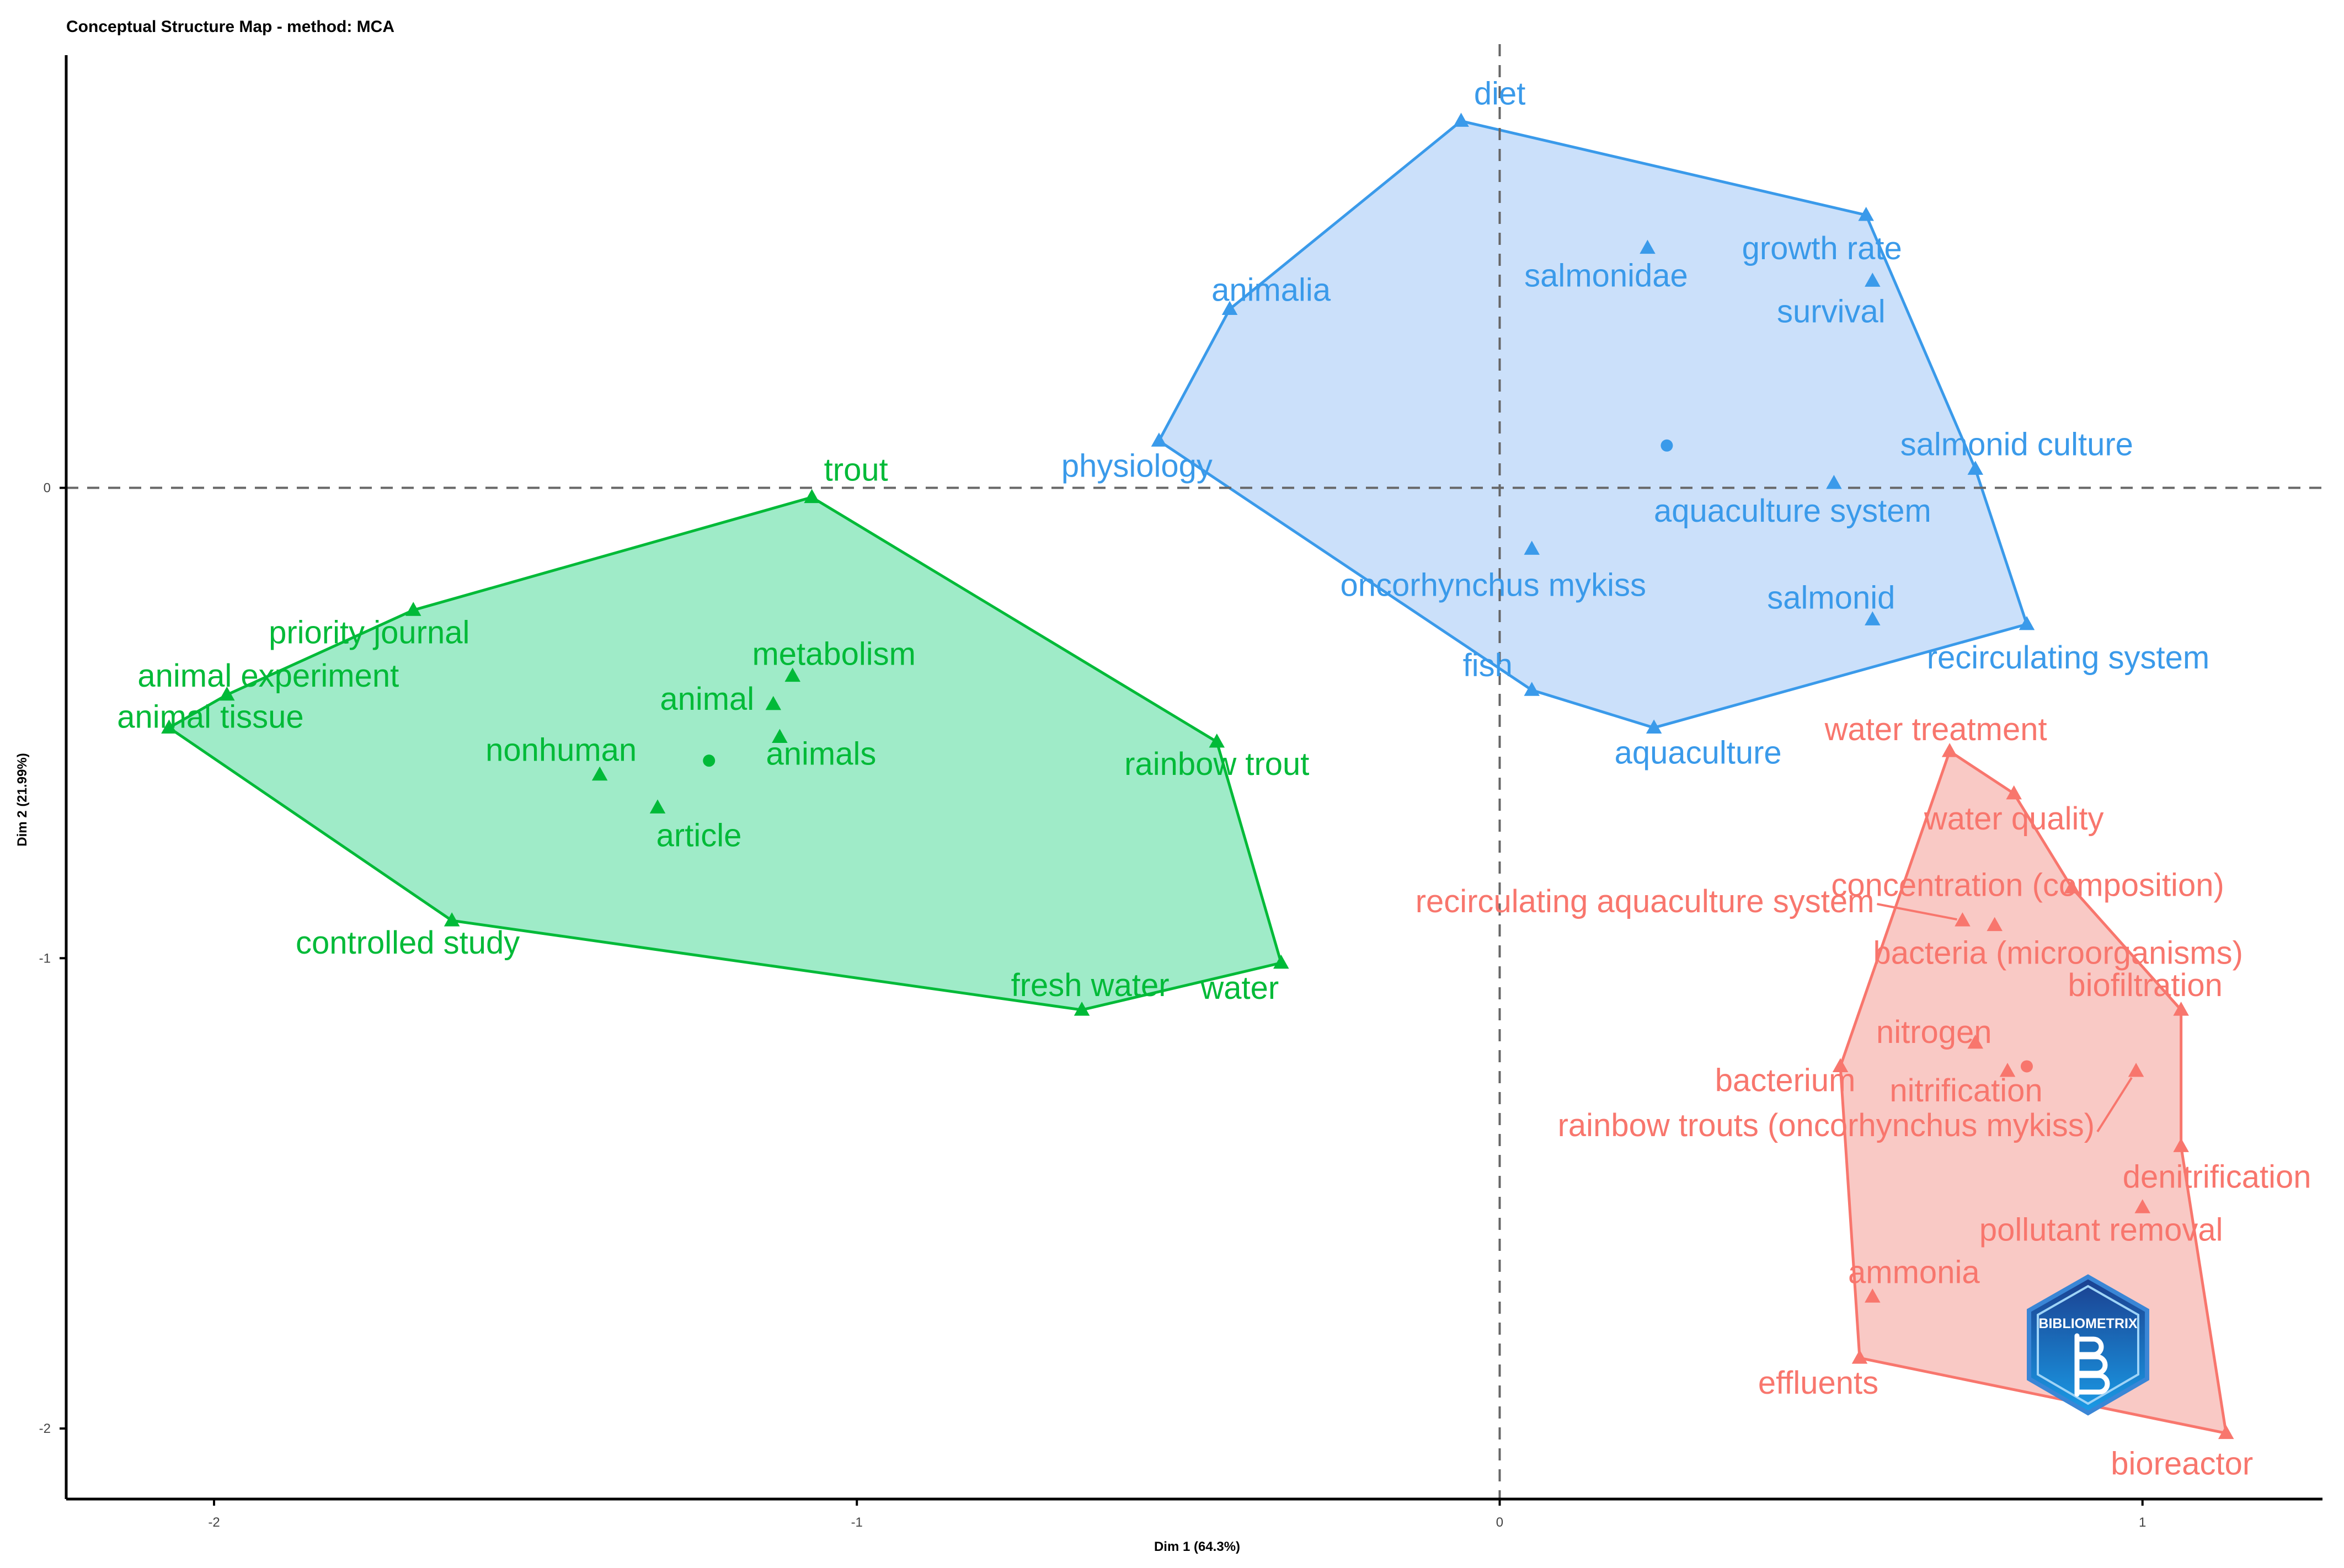  Describe the element at coordinates (2007, 1069) in the screenshot. I see `point-nitrification` at that location.